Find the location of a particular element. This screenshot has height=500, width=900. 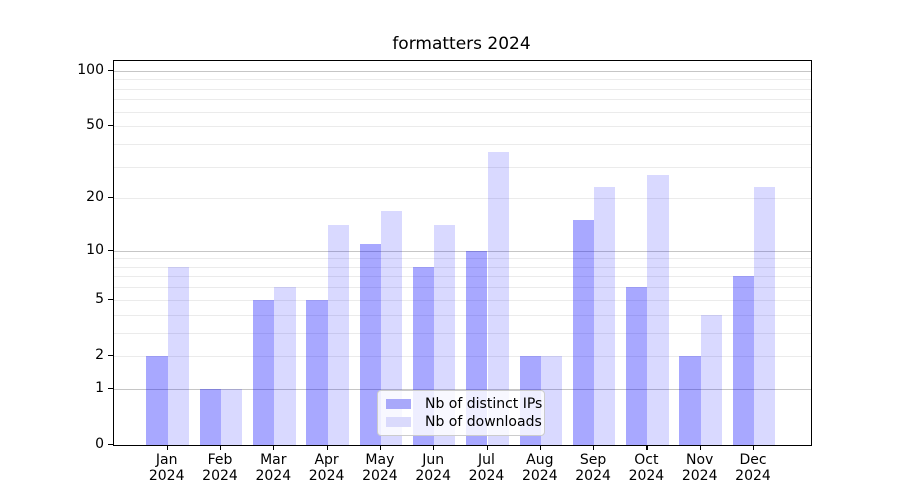

x-tick-label: Jun 2024 is located at coordinates (433, 468).